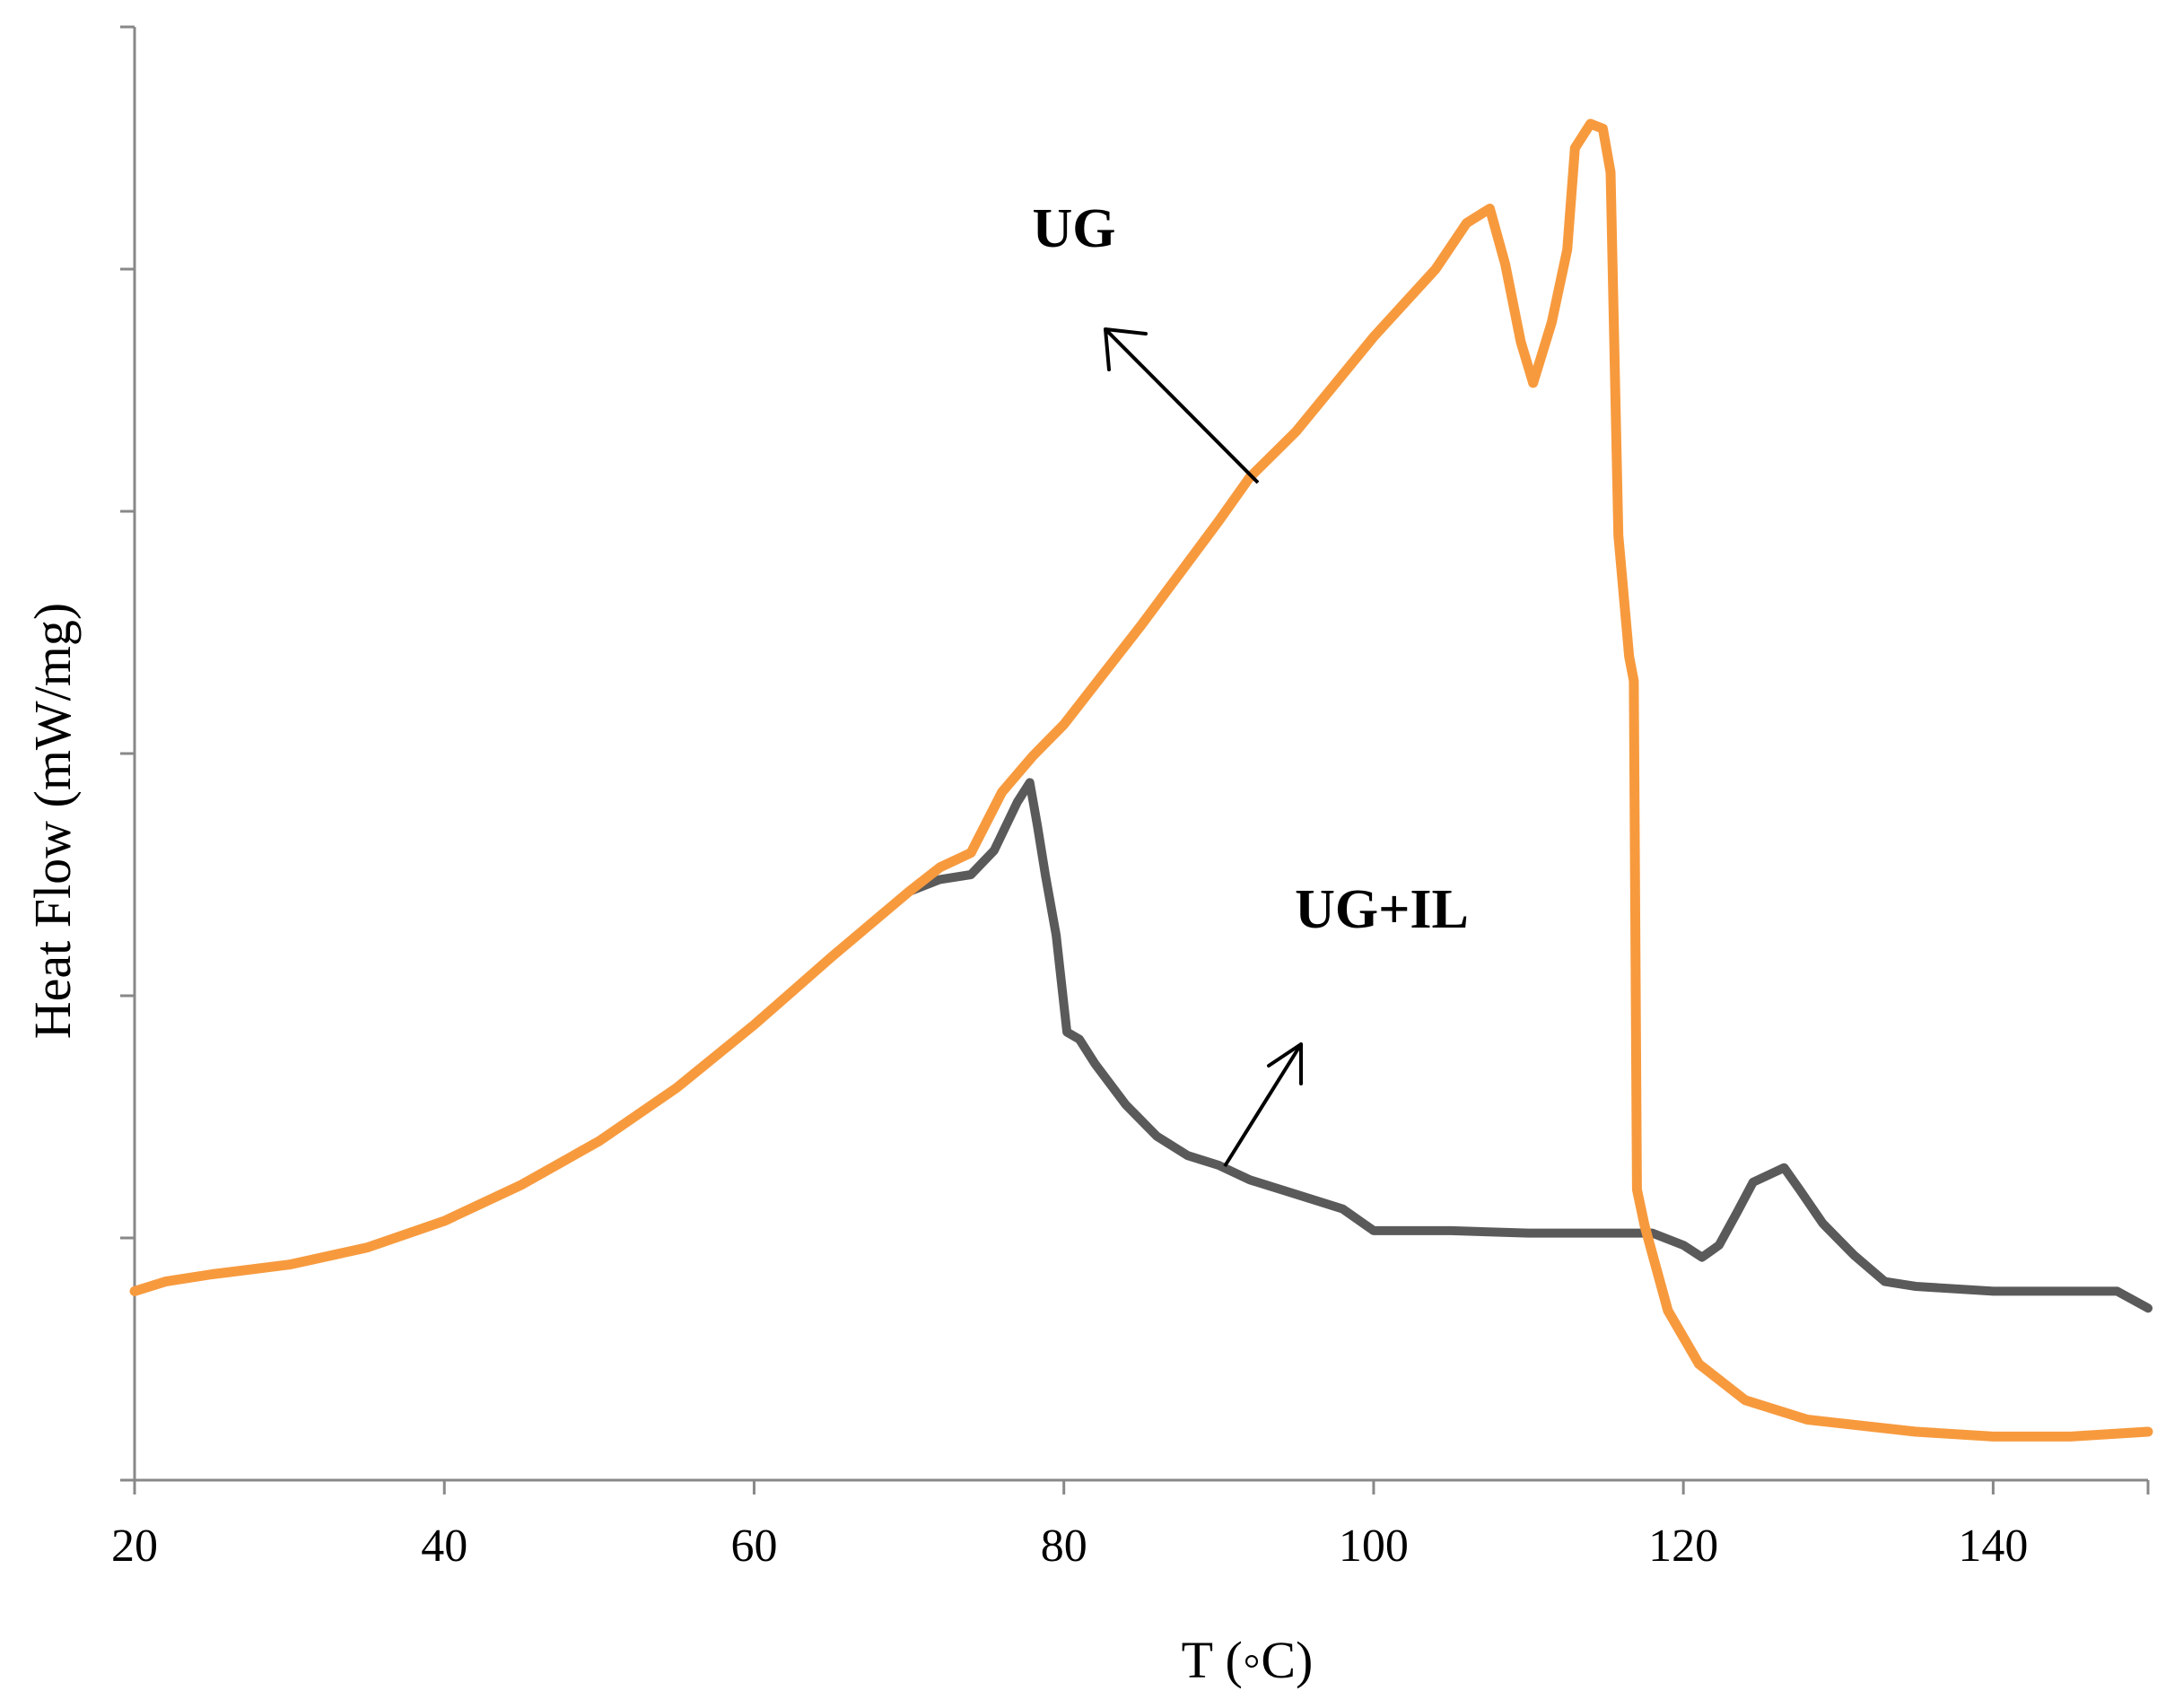 This screenshot has height=1708, width=2157. Describe the element at coordinates (1263, 1105) in the screenshot. I see `arrow-ug-il` at that location.